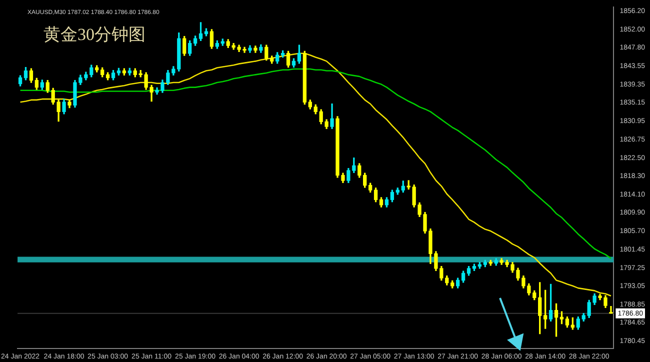 The image size is (650, 362). What do you see at coordinates (95, 34) in the screenshot?
I see `text: 黄金30分钟图` at bounding box center [95, 34].